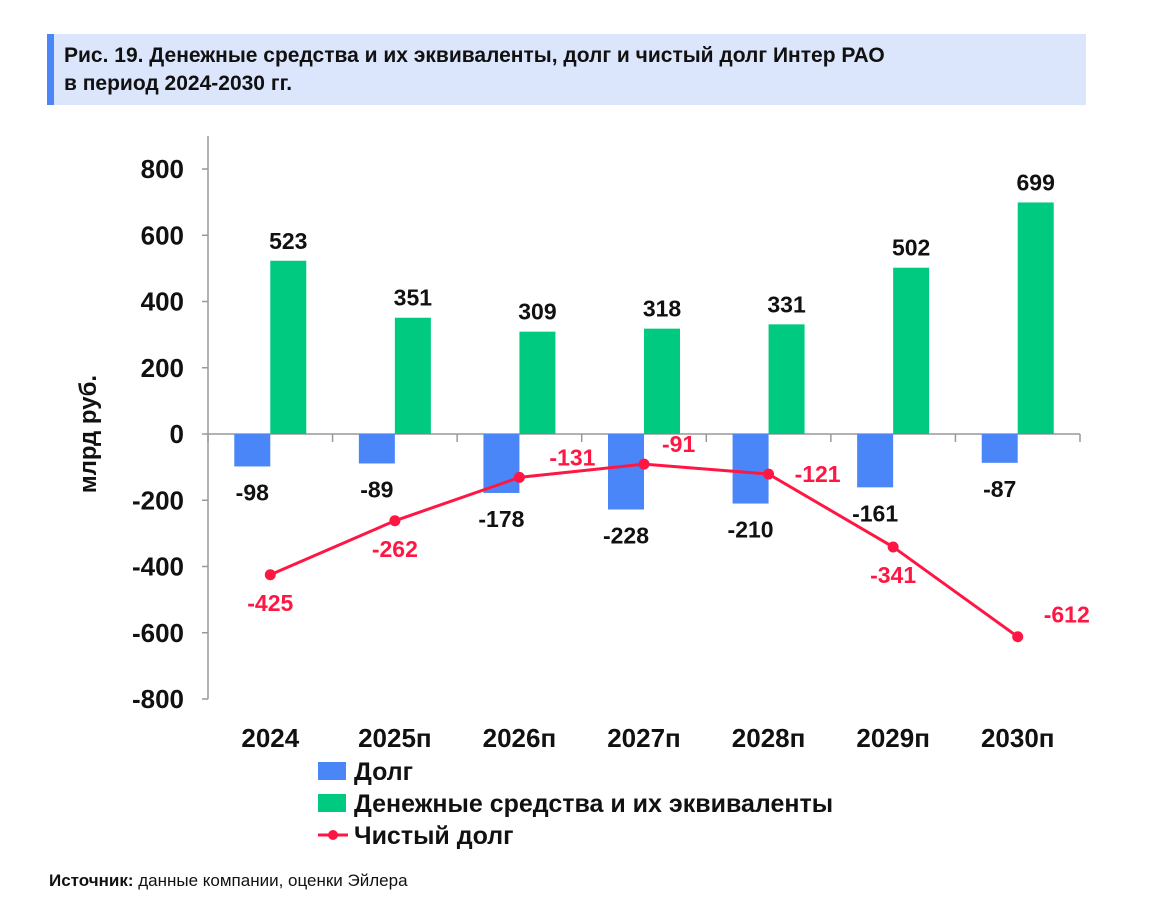  I want to click on legend-label: Долг, so click(383, 772).